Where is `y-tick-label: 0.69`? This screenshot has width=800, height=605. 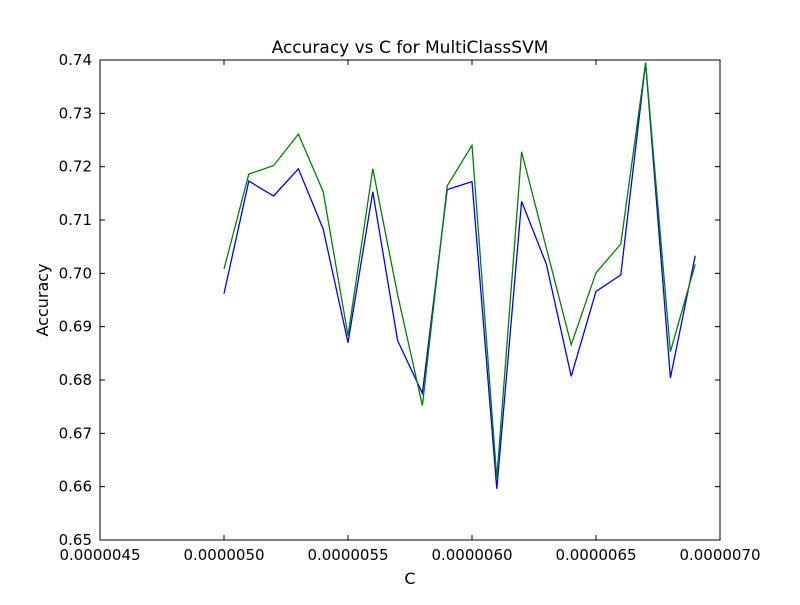
y-tick-label: 0.69 is located at coordinates (75, 327).